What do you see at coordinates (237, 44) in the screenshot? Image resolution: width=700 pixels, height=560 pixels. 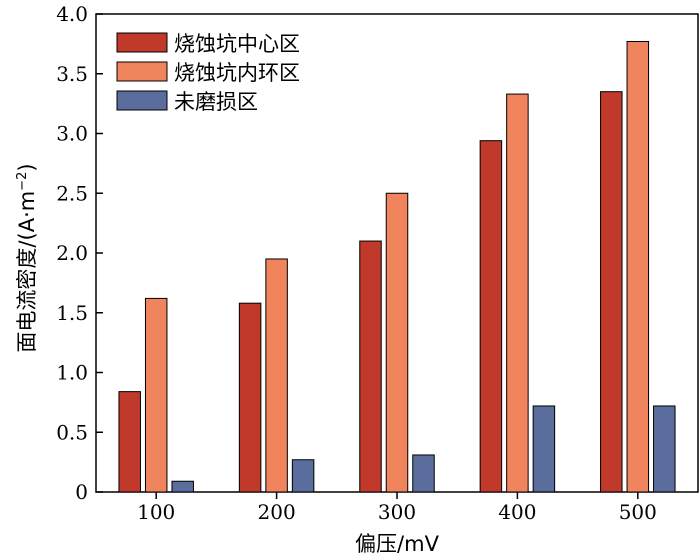 I see `legend-label: 烧蚀坑中心区` at bounding box center [237, 44].